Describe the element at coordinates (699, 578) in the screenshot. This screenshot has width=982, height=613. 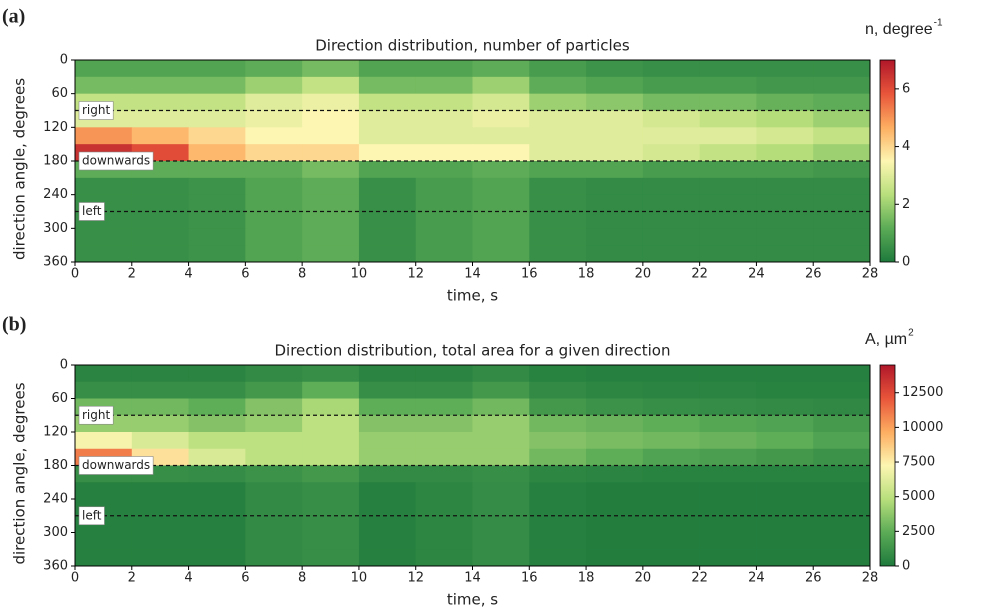
I see `x-tick-label: 22` at that location.